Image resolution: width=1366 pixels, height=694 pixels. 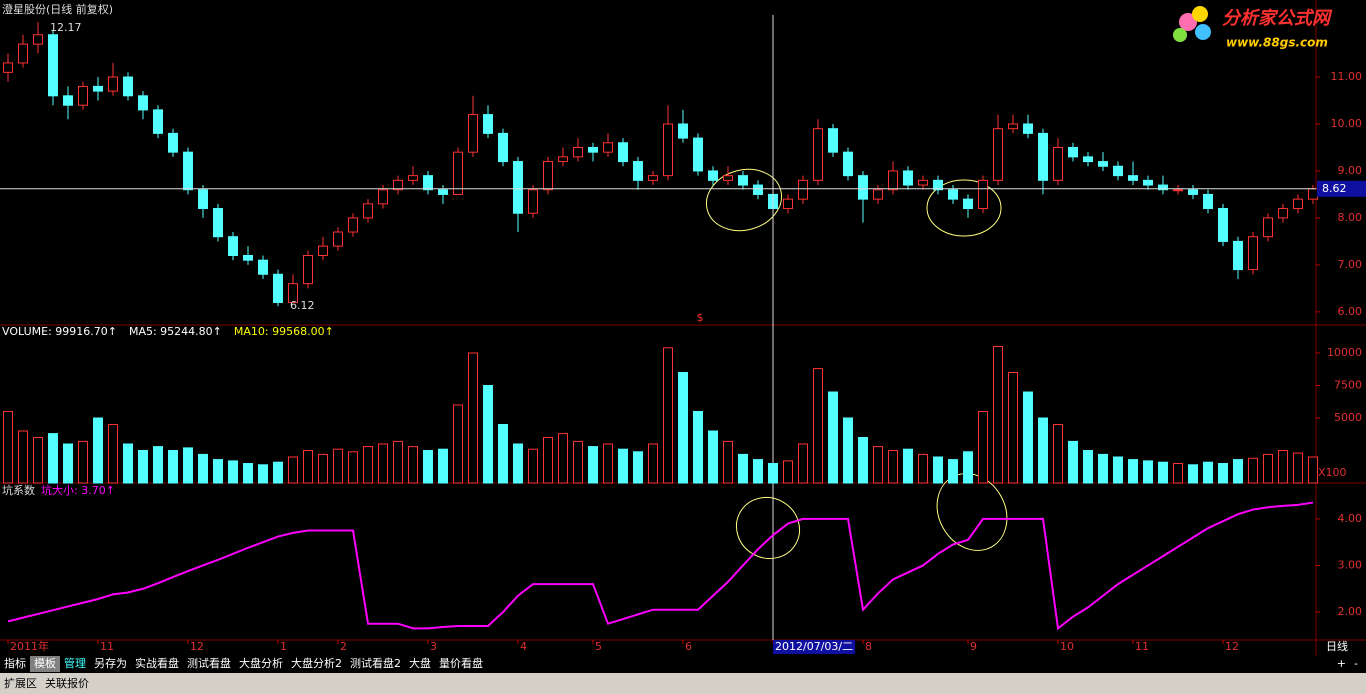 What do you see at coordinates (75, 663) in the screenshot?
I see `tab: 管理` at bounding box center [75, 663].